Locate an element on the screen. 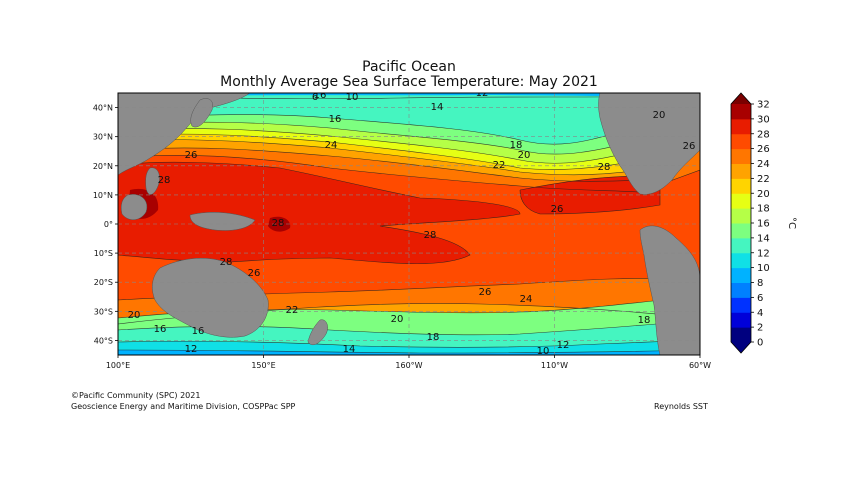 Image resolution: width=850 pixels, height=480 pixels. colorbar-tick-label: 4 is located at coordinates (760, 313).